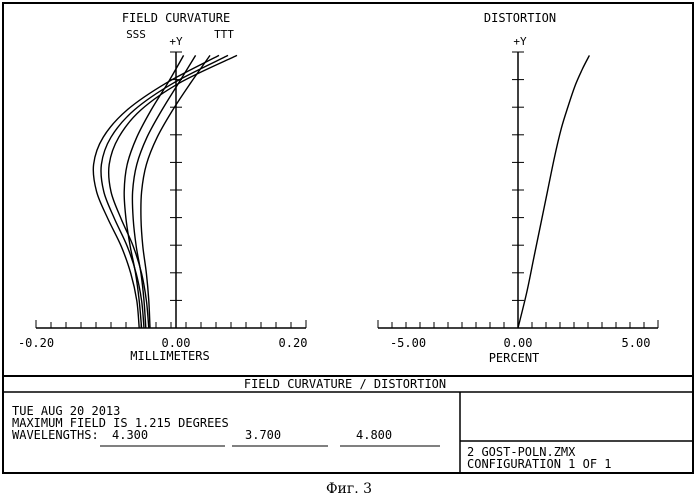  Describe the element at coordinates (176, 18) in the screenshot. I see `field-curvature-title: FIELD CURVATURE` at that location.